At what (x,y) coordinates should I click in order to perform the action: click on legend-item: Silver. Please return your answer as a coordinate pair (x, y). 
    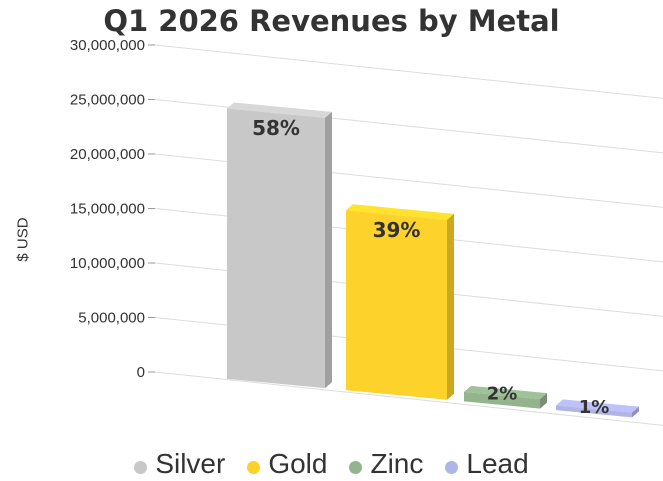
    Looking at the image, I should click on (179, 464).